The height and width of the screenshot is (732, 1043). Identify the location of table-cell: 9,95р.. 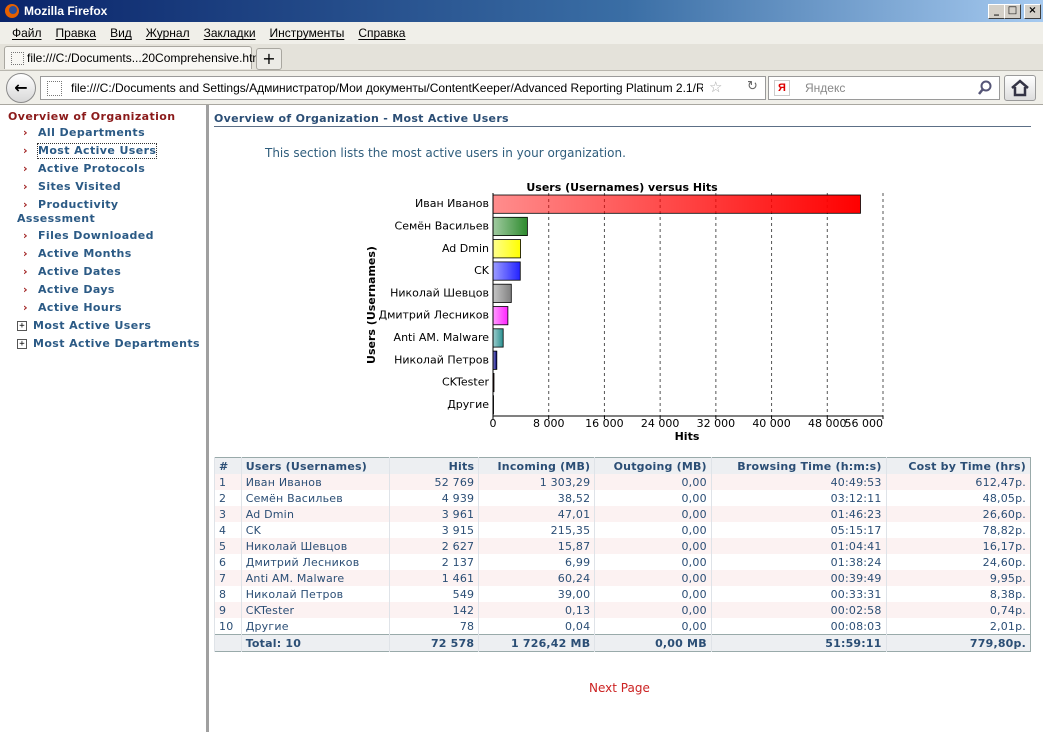
(958, 578).